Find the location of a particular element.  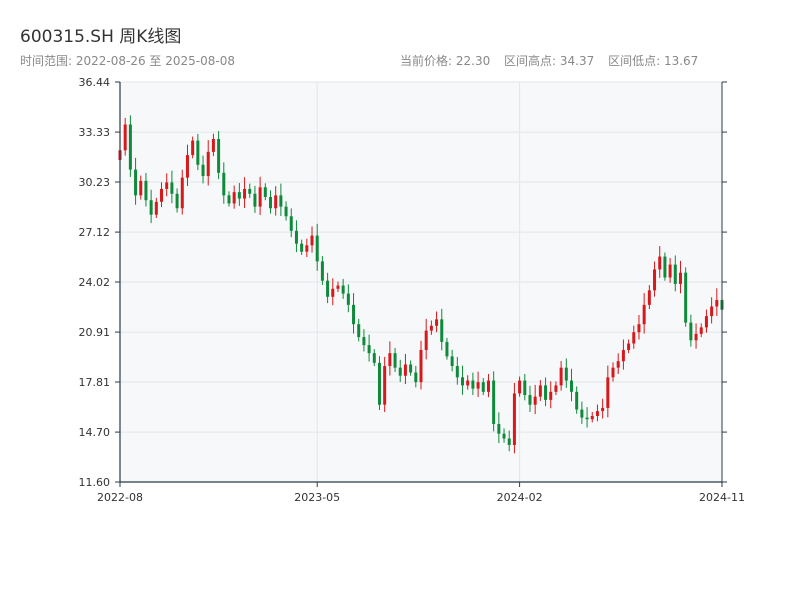

chart-title: 600315.SH 周K线图 is located at coordinates (101, 37).